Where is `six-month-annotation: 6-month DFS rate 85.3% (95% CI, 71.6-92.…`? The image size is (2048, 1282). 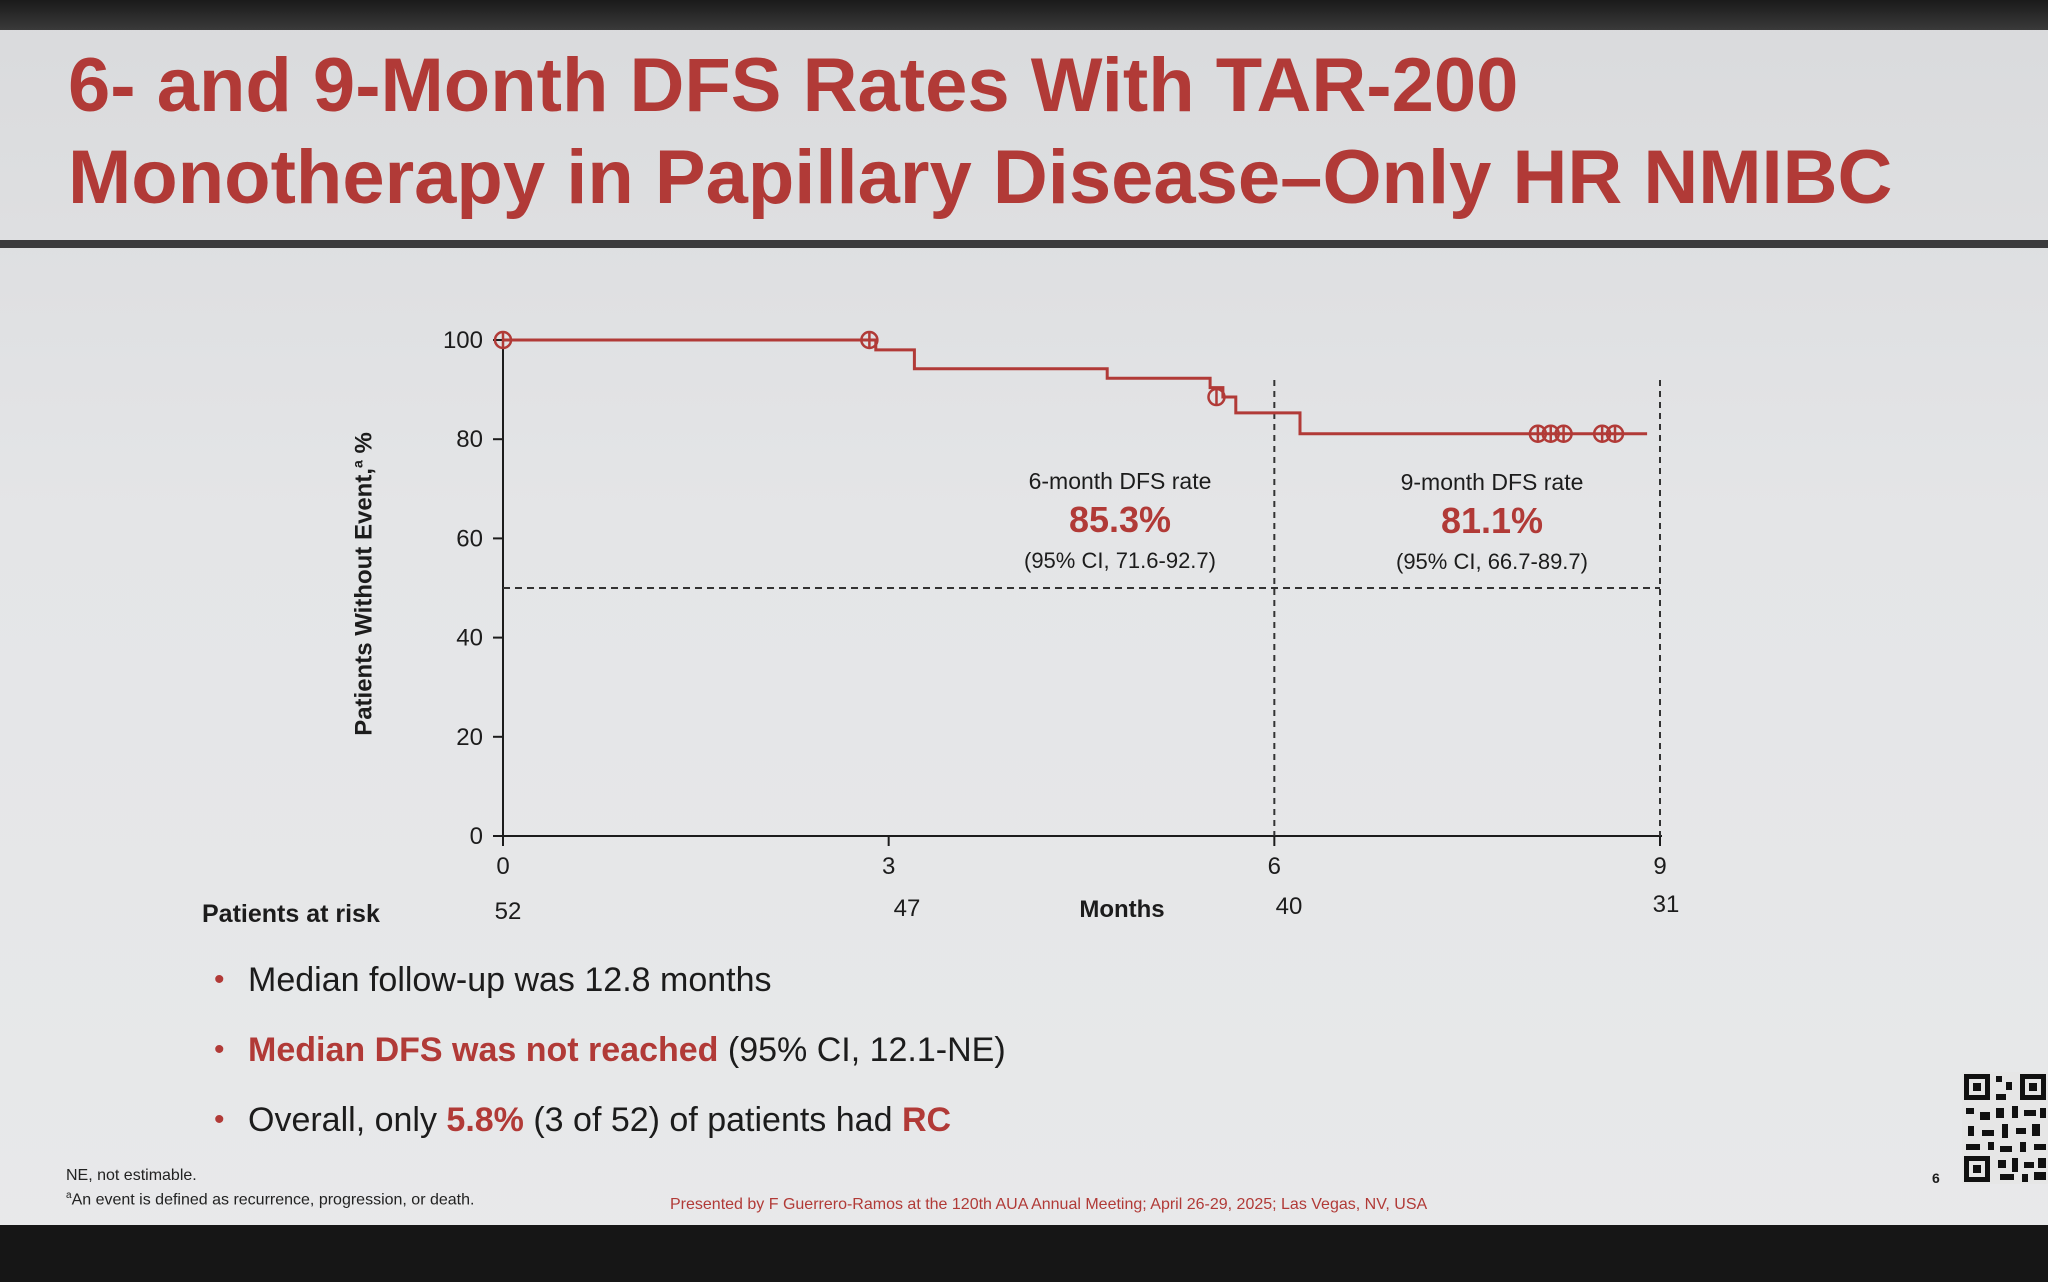 six-month-annotation: 6-month DFS rate 85.3% (95% CI, 71.6-92.… is located at coordinates (1120, 522).